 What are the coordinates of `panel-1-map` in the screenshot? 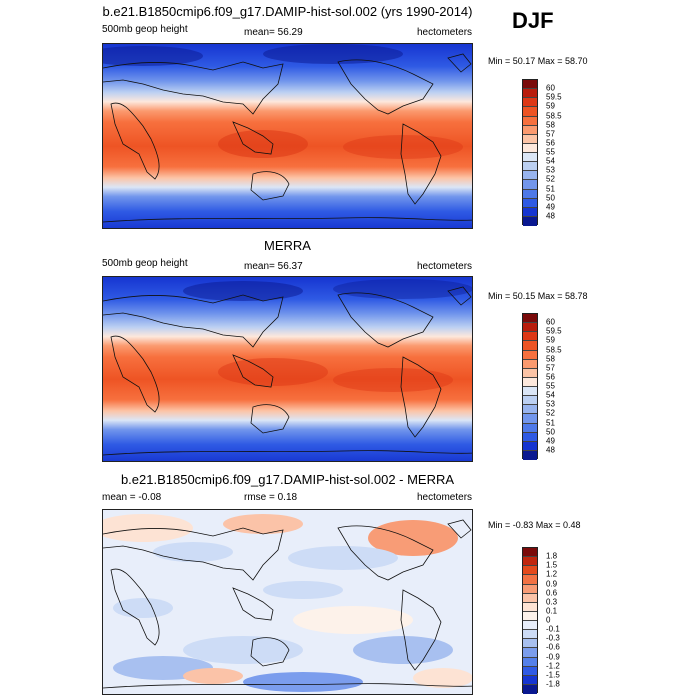 It's located at (287, 136).